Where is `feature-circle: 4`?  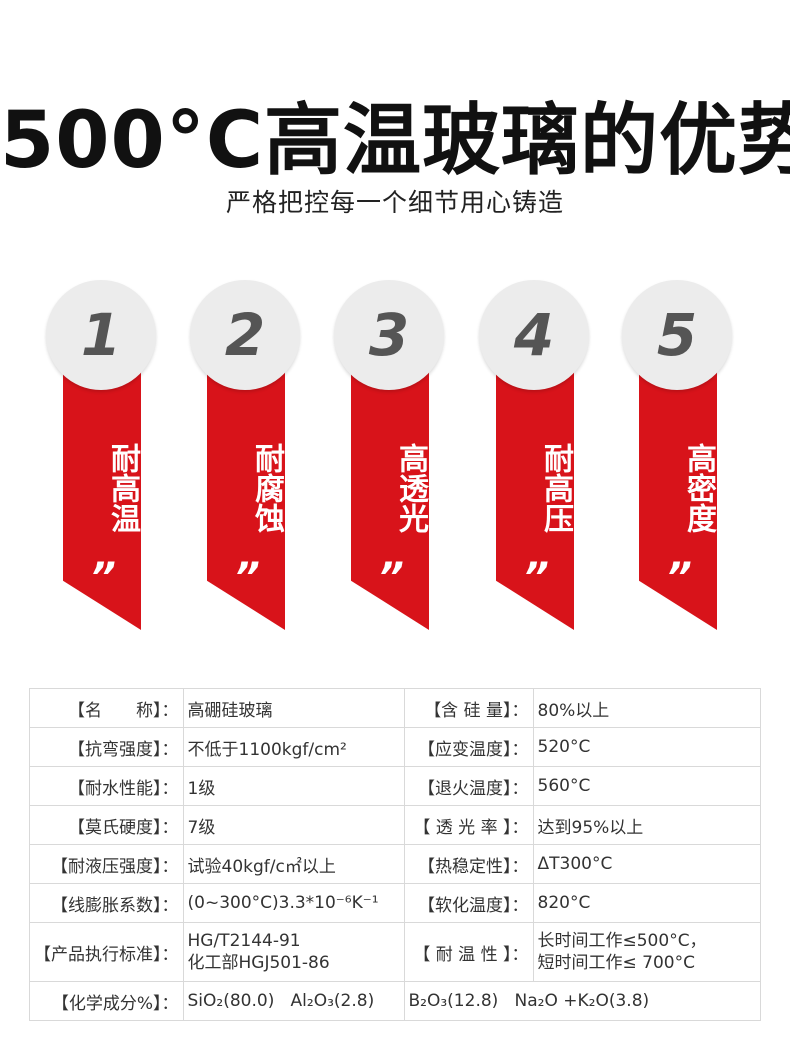 feature-circle: 4 is located at coordinates (534, 335).